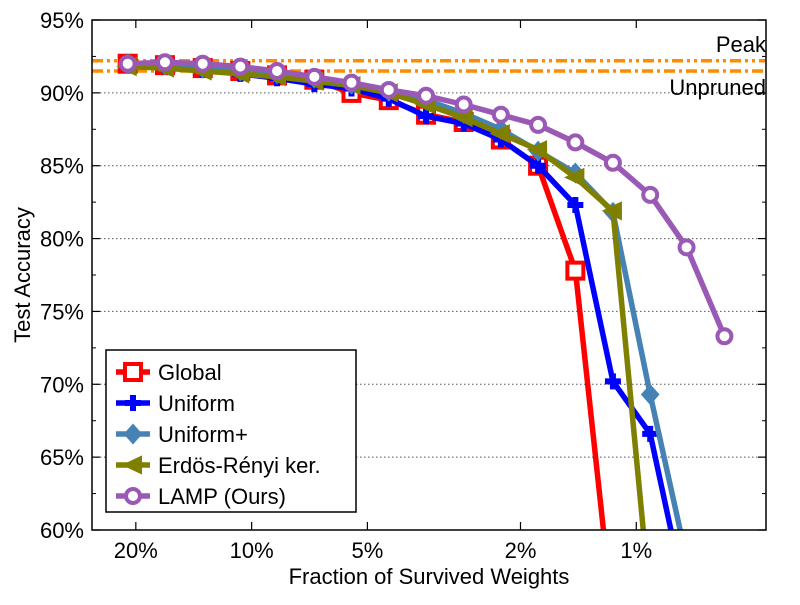  What do you see at coordinates (62, 457) in the screenshot?
I see `y-tick-label: 65%` at bounding box center [62, 457].